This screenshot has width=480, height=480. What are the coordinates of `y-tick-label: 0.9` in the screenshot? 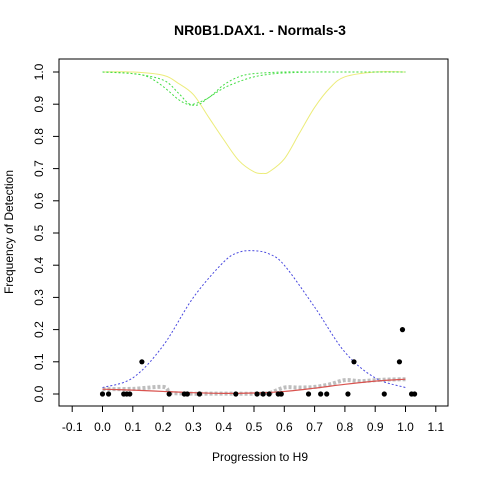 It's located at (39, 104).